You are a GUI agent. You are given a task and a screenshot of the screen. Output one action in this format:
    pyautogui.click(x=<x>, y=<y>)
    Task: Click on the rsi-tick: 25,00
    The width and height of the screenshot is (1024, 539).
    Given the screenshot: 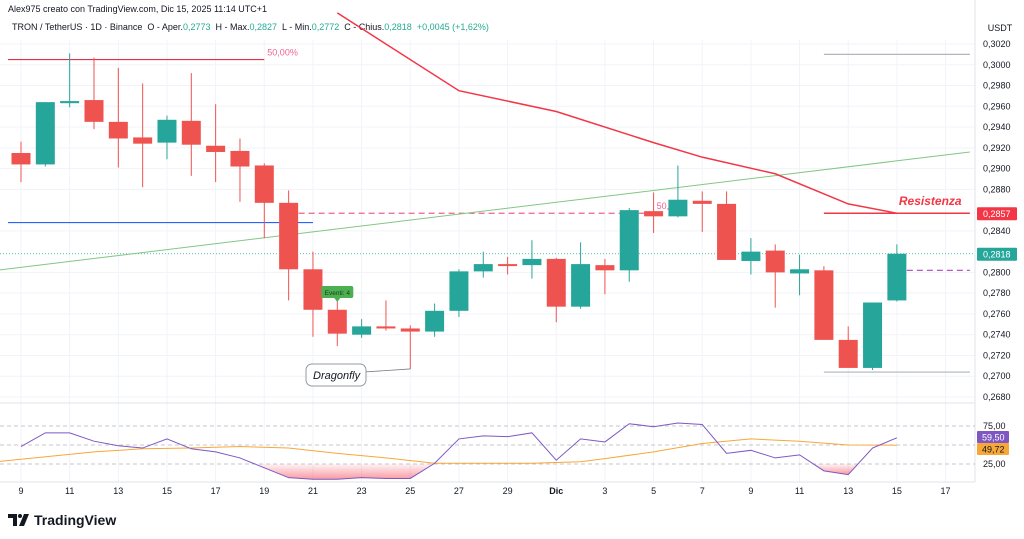 What is the action you would take?
    pyautogui.click(x=994, y=464)
    